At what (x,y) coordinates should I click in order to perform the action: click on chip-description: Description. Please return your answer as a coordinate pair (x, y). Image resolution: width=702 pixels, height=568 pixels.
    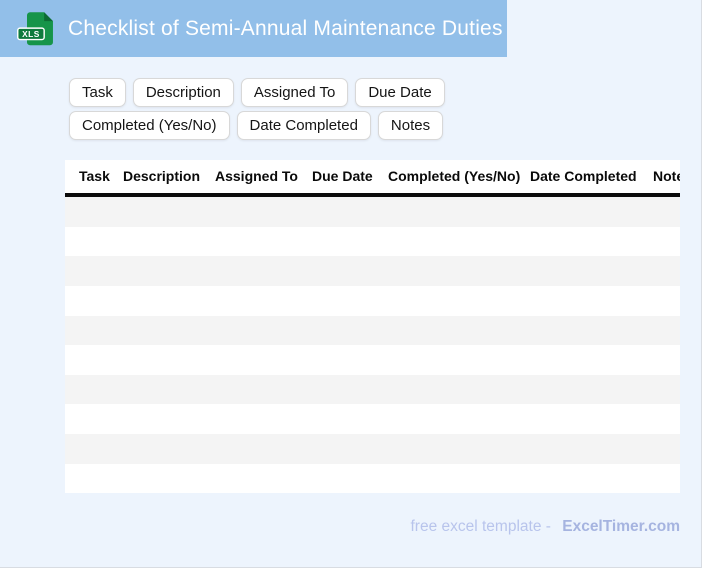
    Looking at the image, I should click on (183, 92).